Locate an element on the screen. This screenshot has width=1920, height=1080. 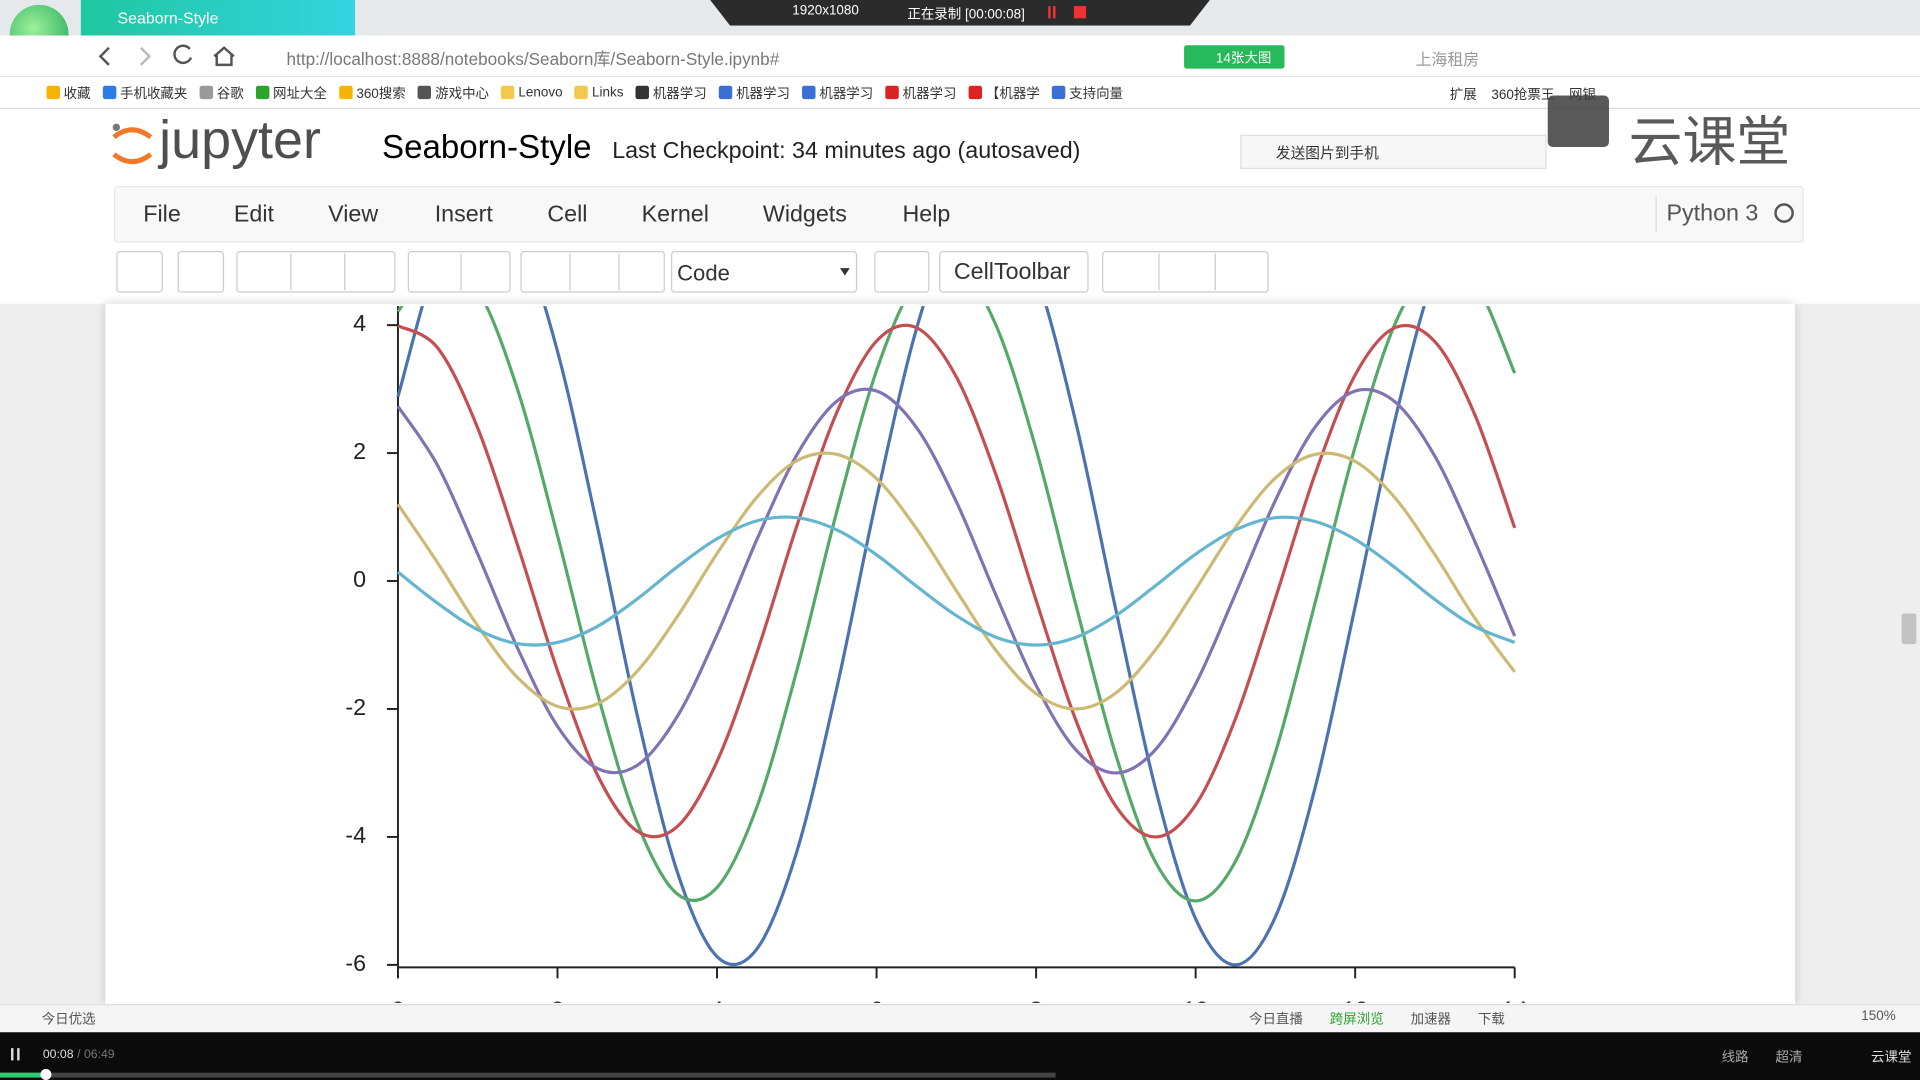
bookmark: 游戏中心 is located at coordinates (453, 93).